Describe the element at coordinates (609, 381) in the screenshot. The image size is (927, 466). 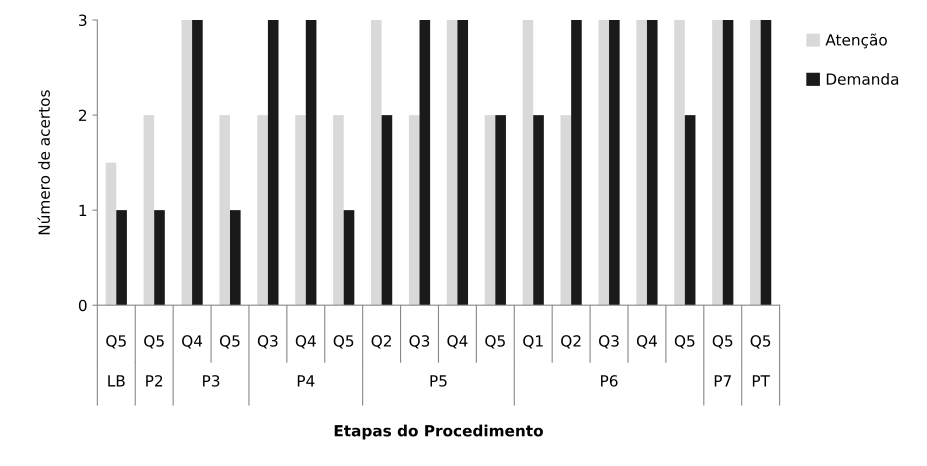
I see `text: P6` at that location.